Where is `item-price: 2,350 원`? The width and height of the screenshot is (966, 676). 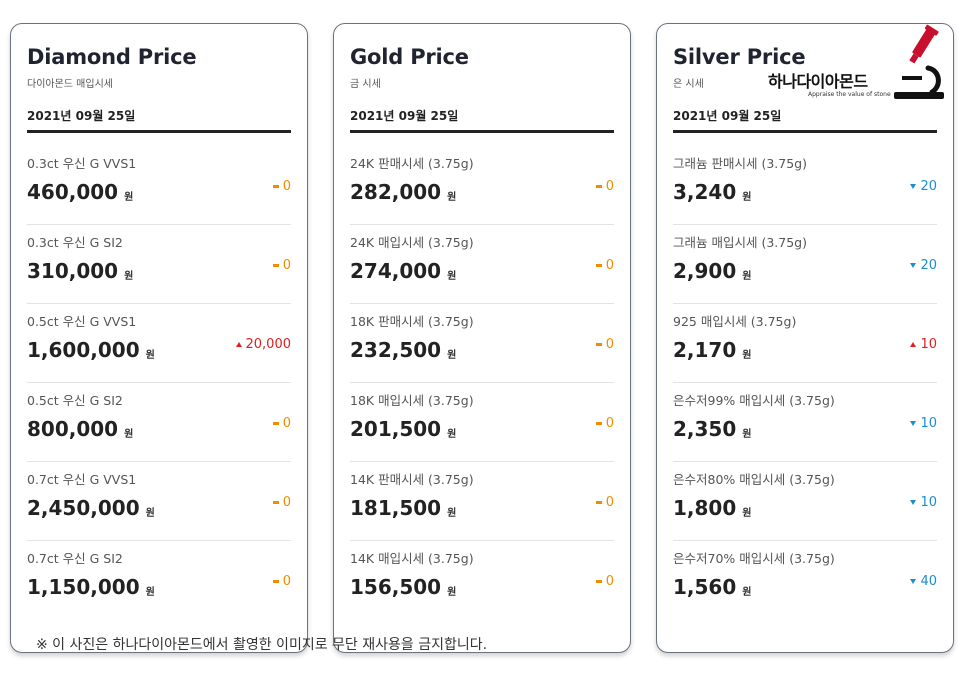
item-price: 2,350 원 is located at coordinates (712, 429).